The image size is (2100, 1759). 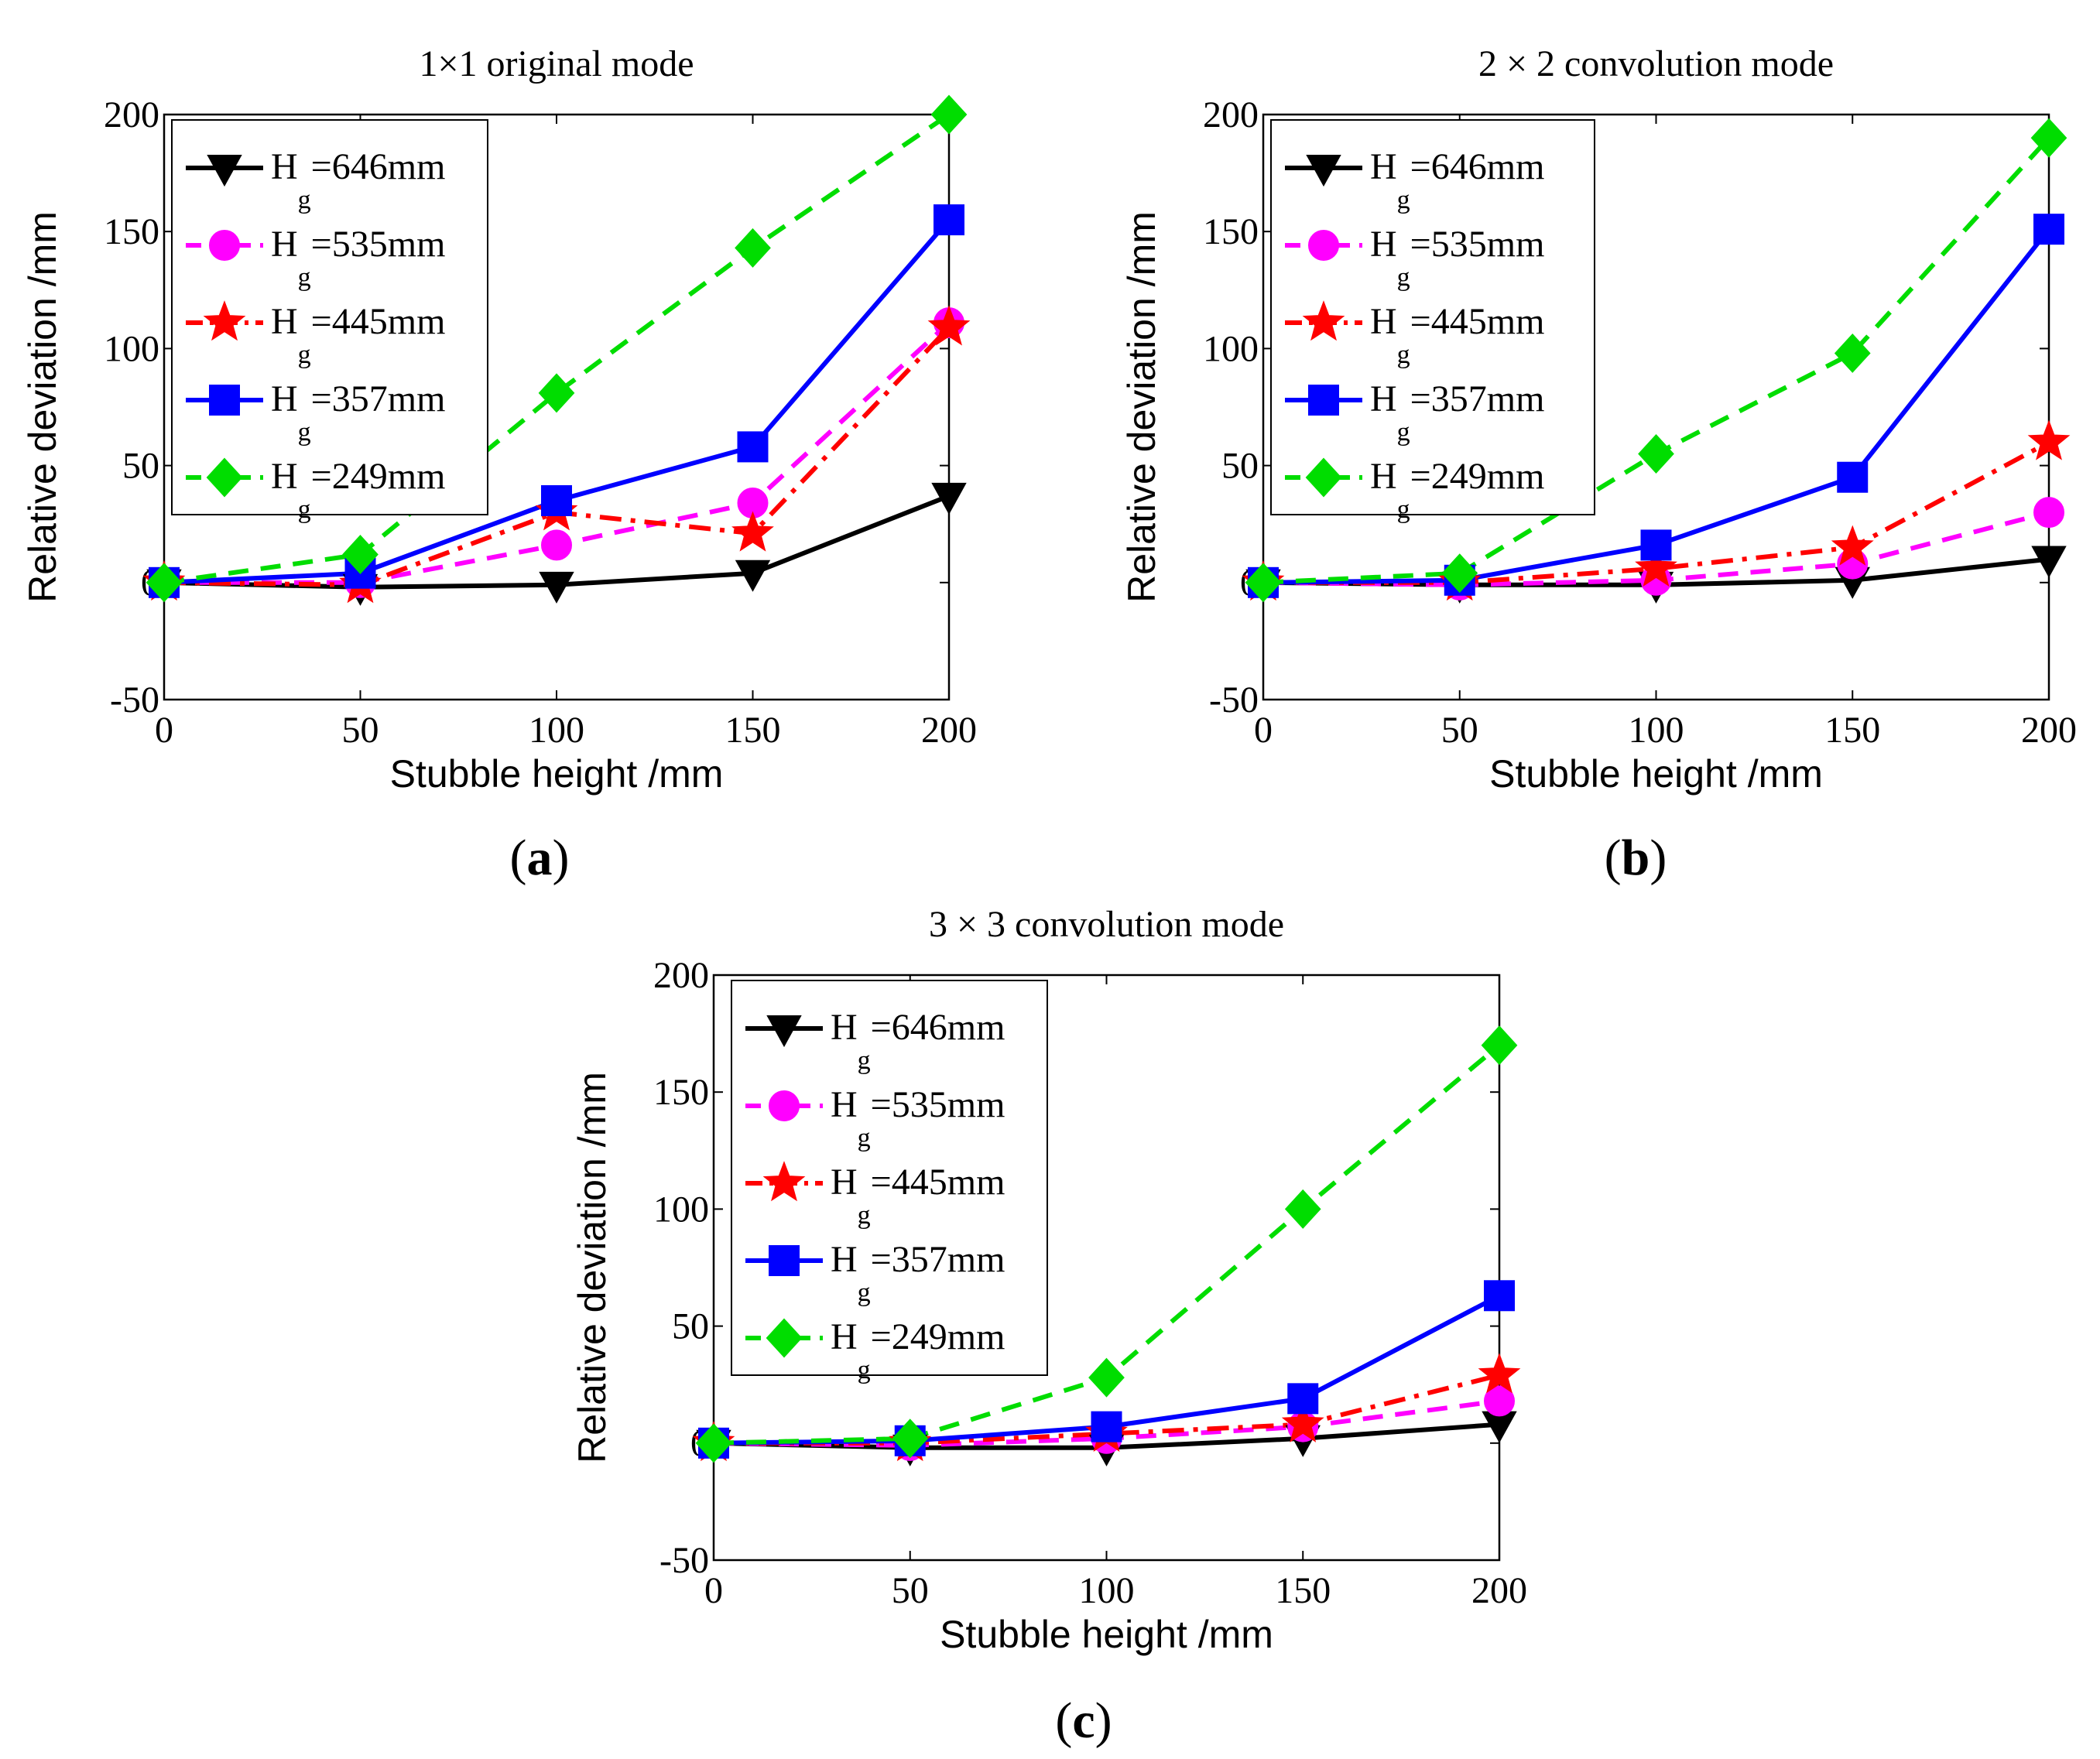 What do you see at coordinates (1083, 1720) in the screenshot?
I see `panel-label: (c)` at bounding box center [1083, 1720].